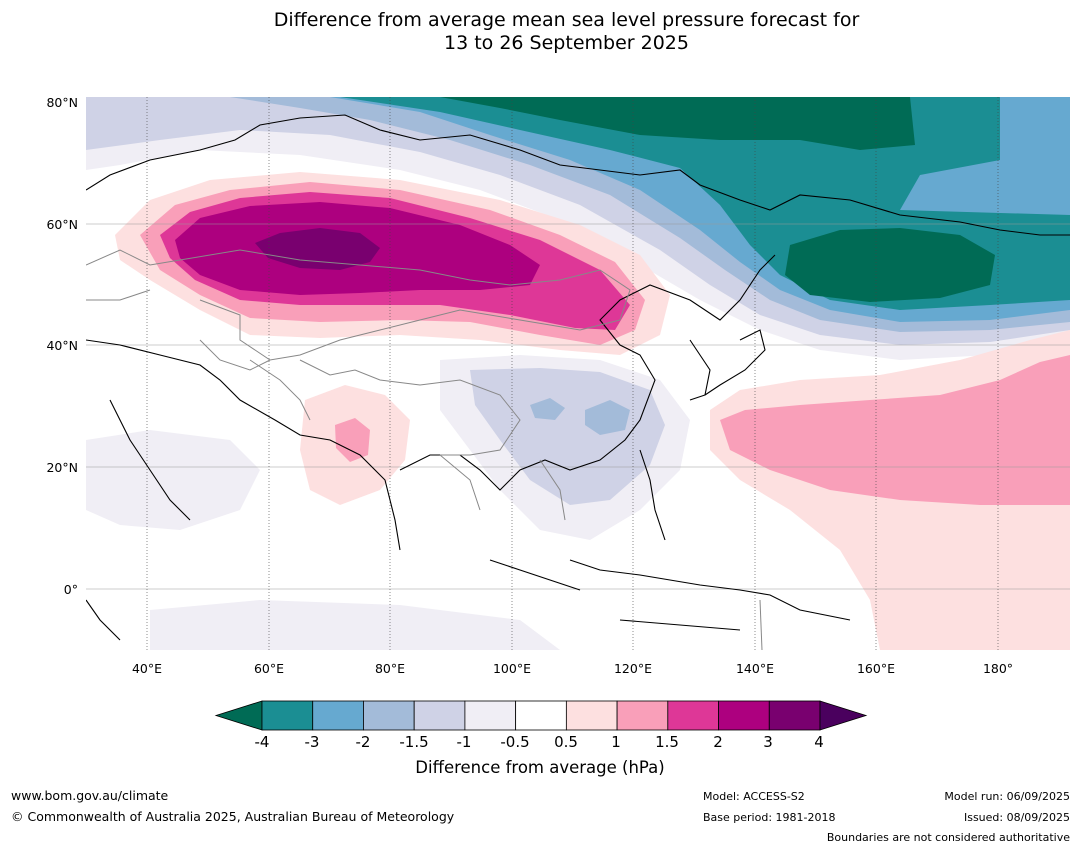 The image size is (1081, 850). I want to click on colorbar-tick: 1, so click(616, 742).